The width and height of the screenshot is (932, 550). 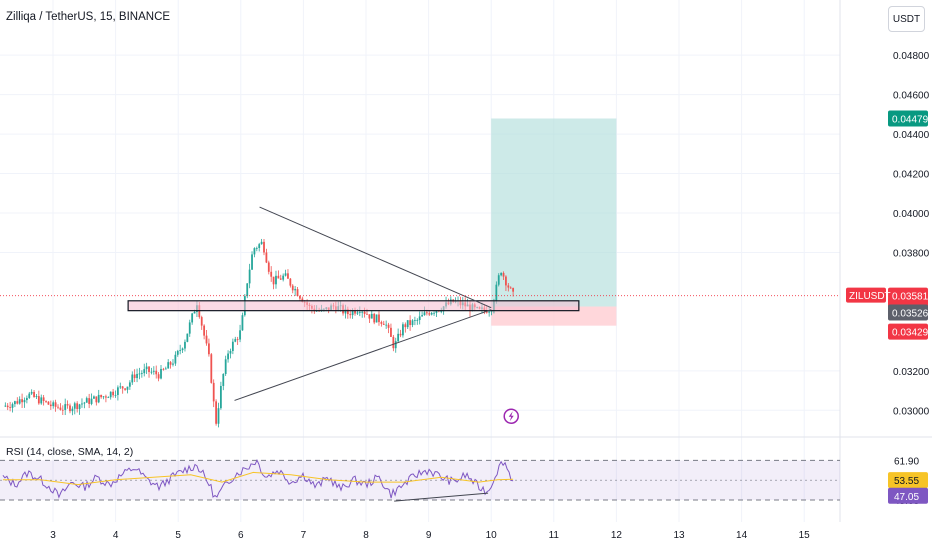 What do you see at coordinates (906, 461) in the screenshot?
I see `rsi-upper-label: 61.90` at bounding box center [906, 461].